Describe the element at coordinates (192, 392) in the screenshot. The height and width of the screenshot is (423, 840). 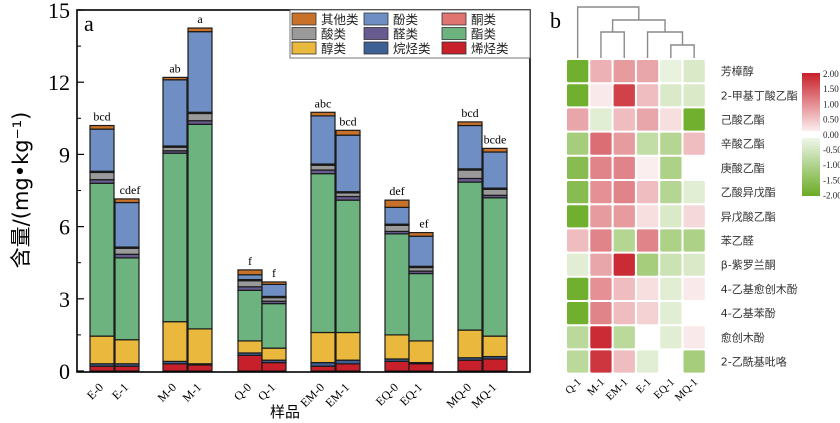
I see `x-tick-label: M-1` at that location.